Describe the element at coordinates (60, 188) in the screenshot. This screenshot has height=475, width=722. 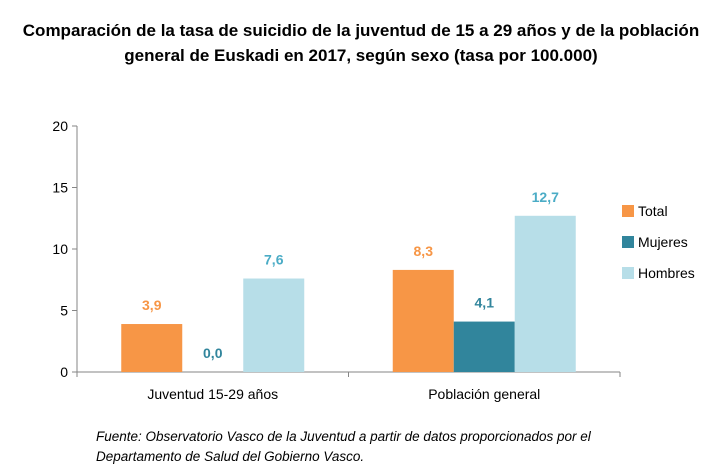
I see `y-tick-label: 15` at that location.